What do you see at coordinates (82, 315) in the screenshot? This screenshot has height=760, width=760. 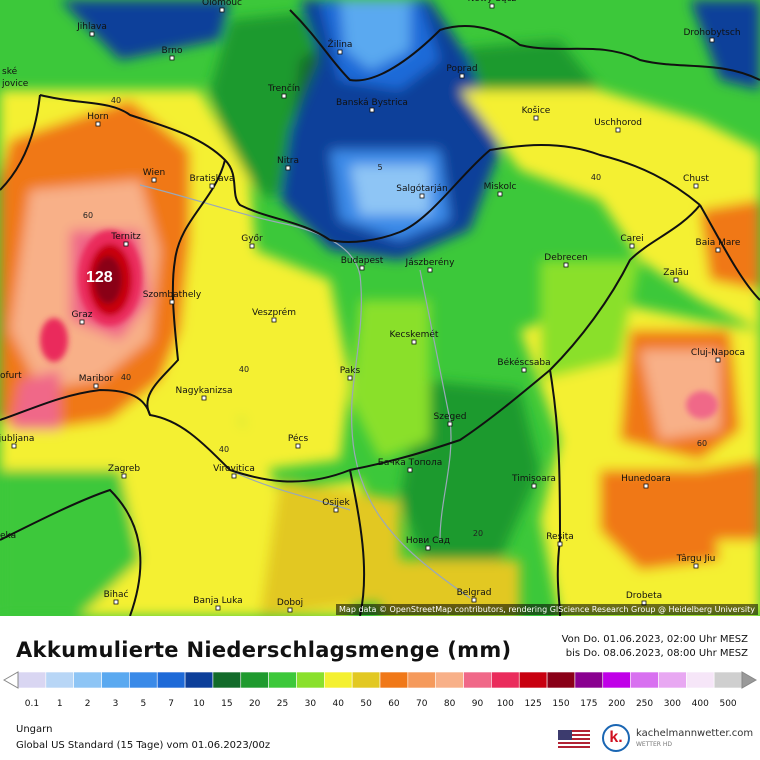 I see `city-label: Graz` at bounding box center [82, 315].